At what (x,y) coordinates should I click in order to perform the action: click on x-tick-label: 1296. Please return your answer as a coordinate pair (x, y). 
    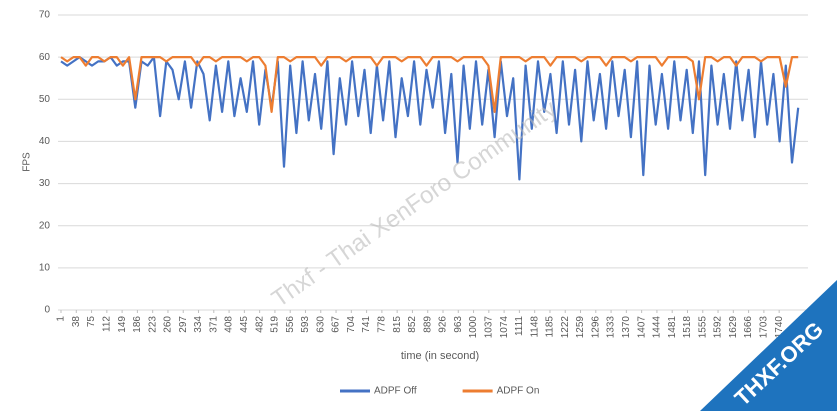
    Looking at the image, I should click on (595, 327).